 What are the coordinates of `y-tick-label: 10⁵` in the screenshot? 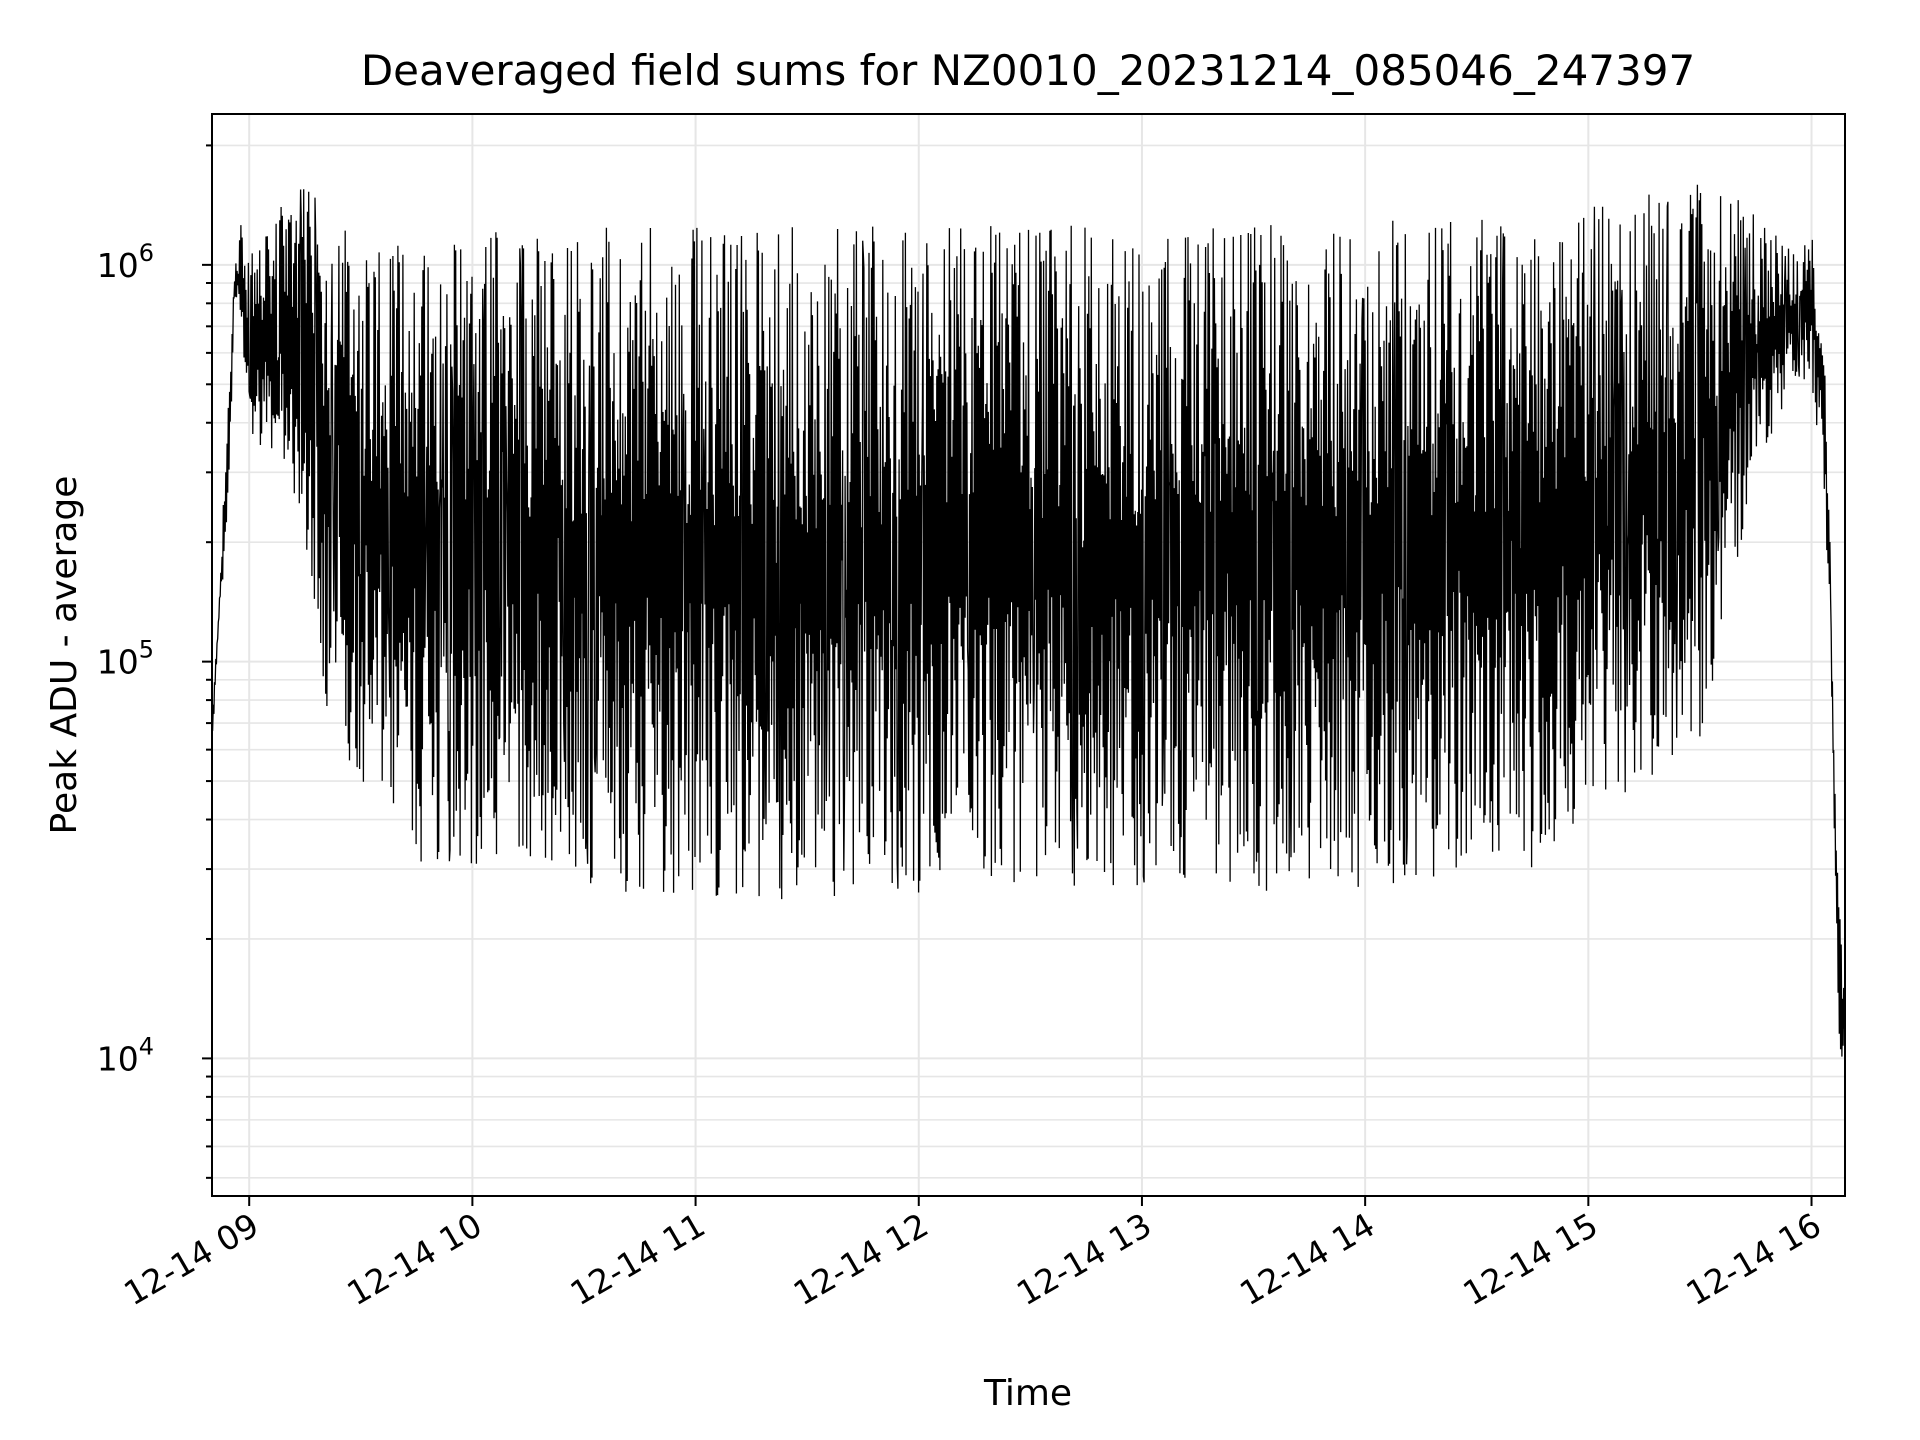 It's located at (125, 659).